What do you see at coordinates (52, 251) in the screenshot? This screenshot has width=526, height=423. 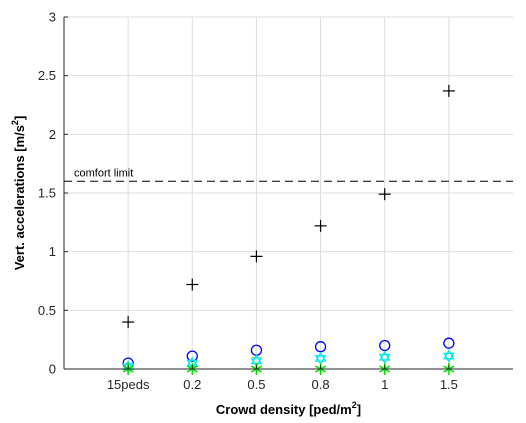 I see `y-tick-label: 1` at bounding box center [52, 251].